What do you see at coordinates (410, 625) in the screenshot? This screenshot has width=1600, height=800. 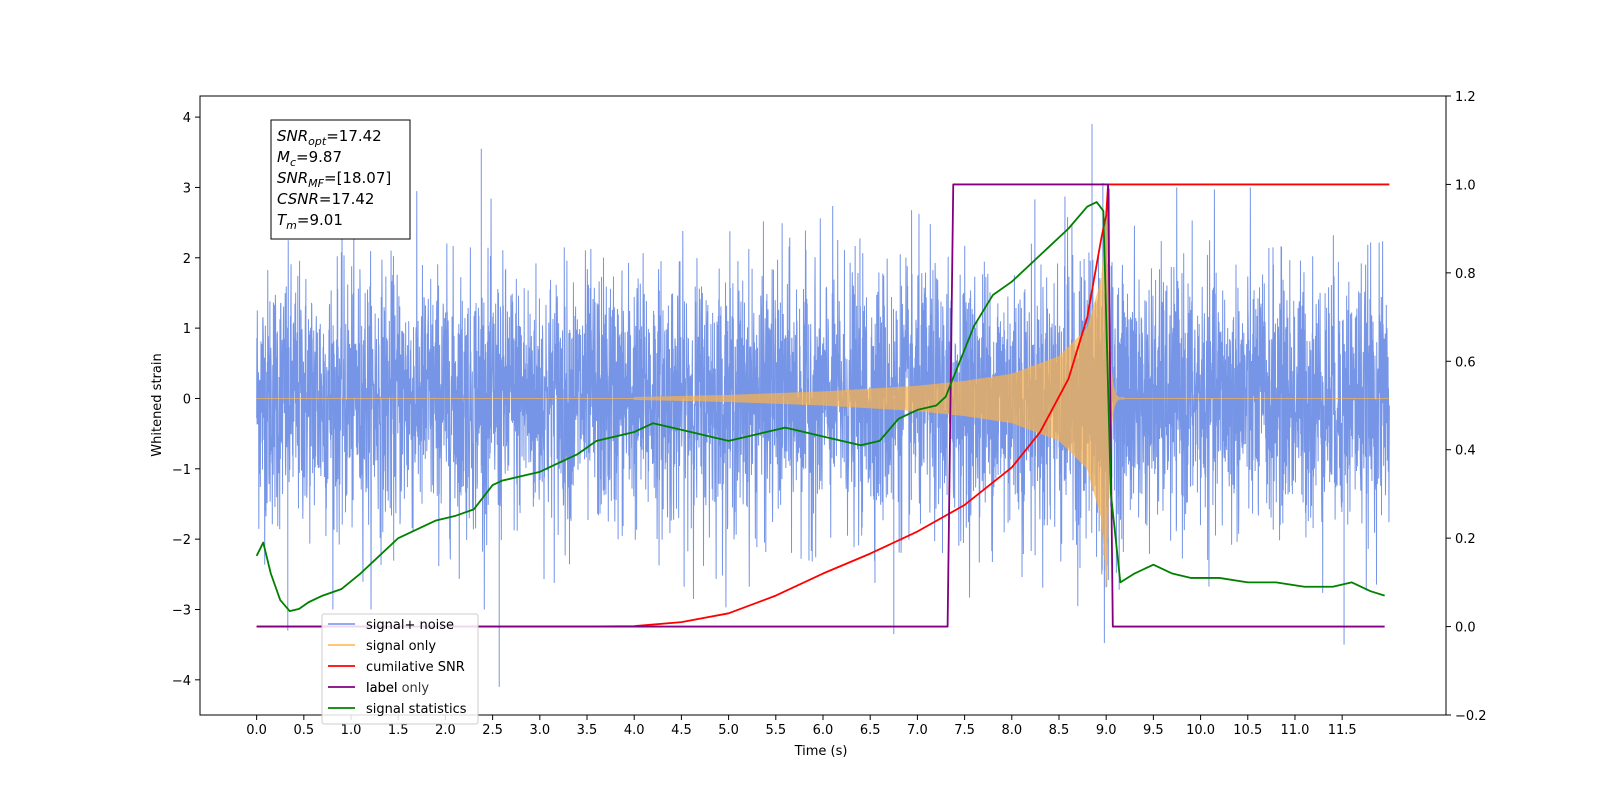 I see `legend-label: signal+ noise` at bounding box center [410, 625].